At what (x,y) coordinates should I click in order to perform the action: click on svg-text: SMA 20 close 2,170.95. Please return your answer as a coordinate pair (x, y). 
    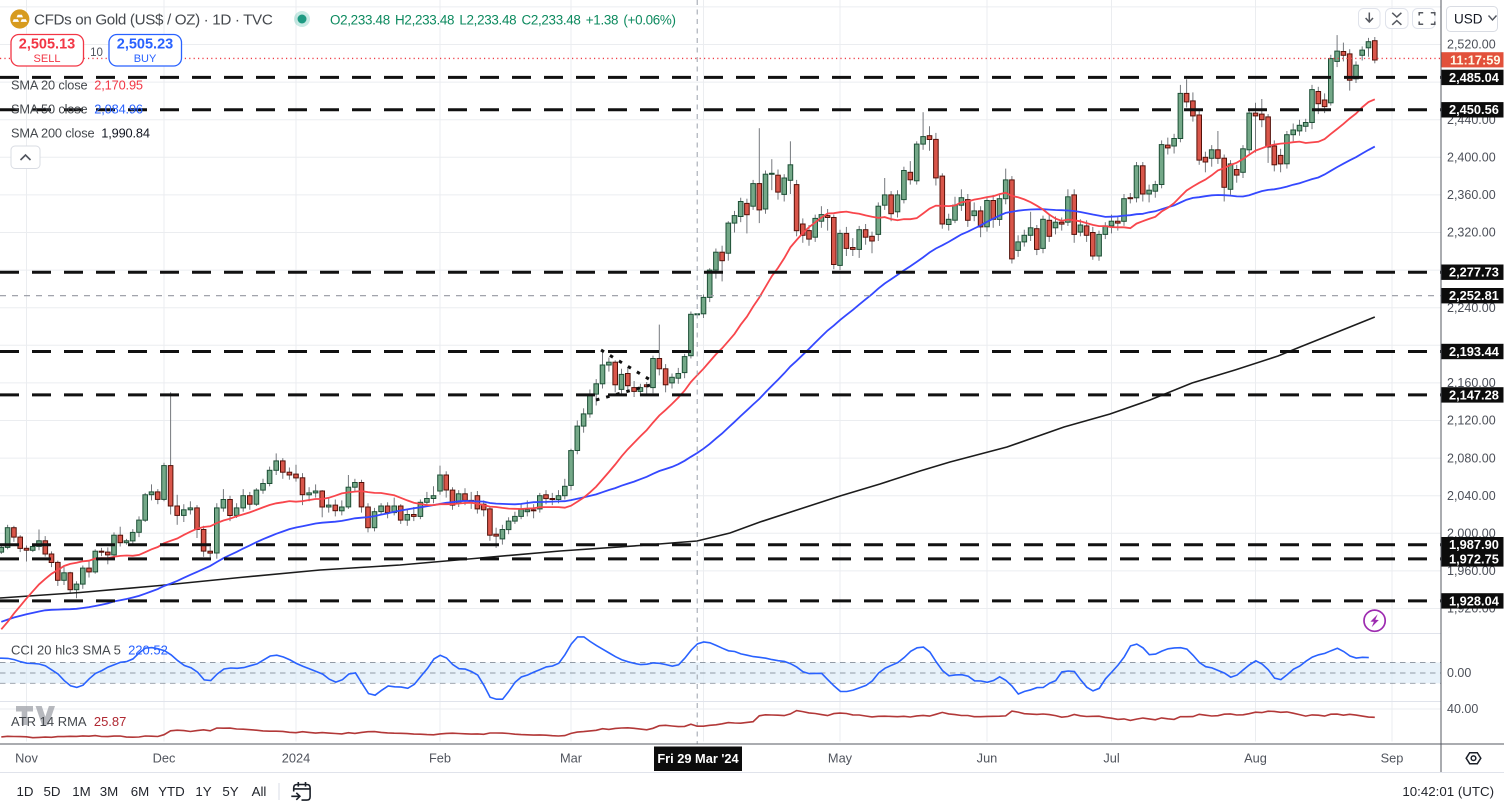
    Looking at the image, I should click on (77, 85).